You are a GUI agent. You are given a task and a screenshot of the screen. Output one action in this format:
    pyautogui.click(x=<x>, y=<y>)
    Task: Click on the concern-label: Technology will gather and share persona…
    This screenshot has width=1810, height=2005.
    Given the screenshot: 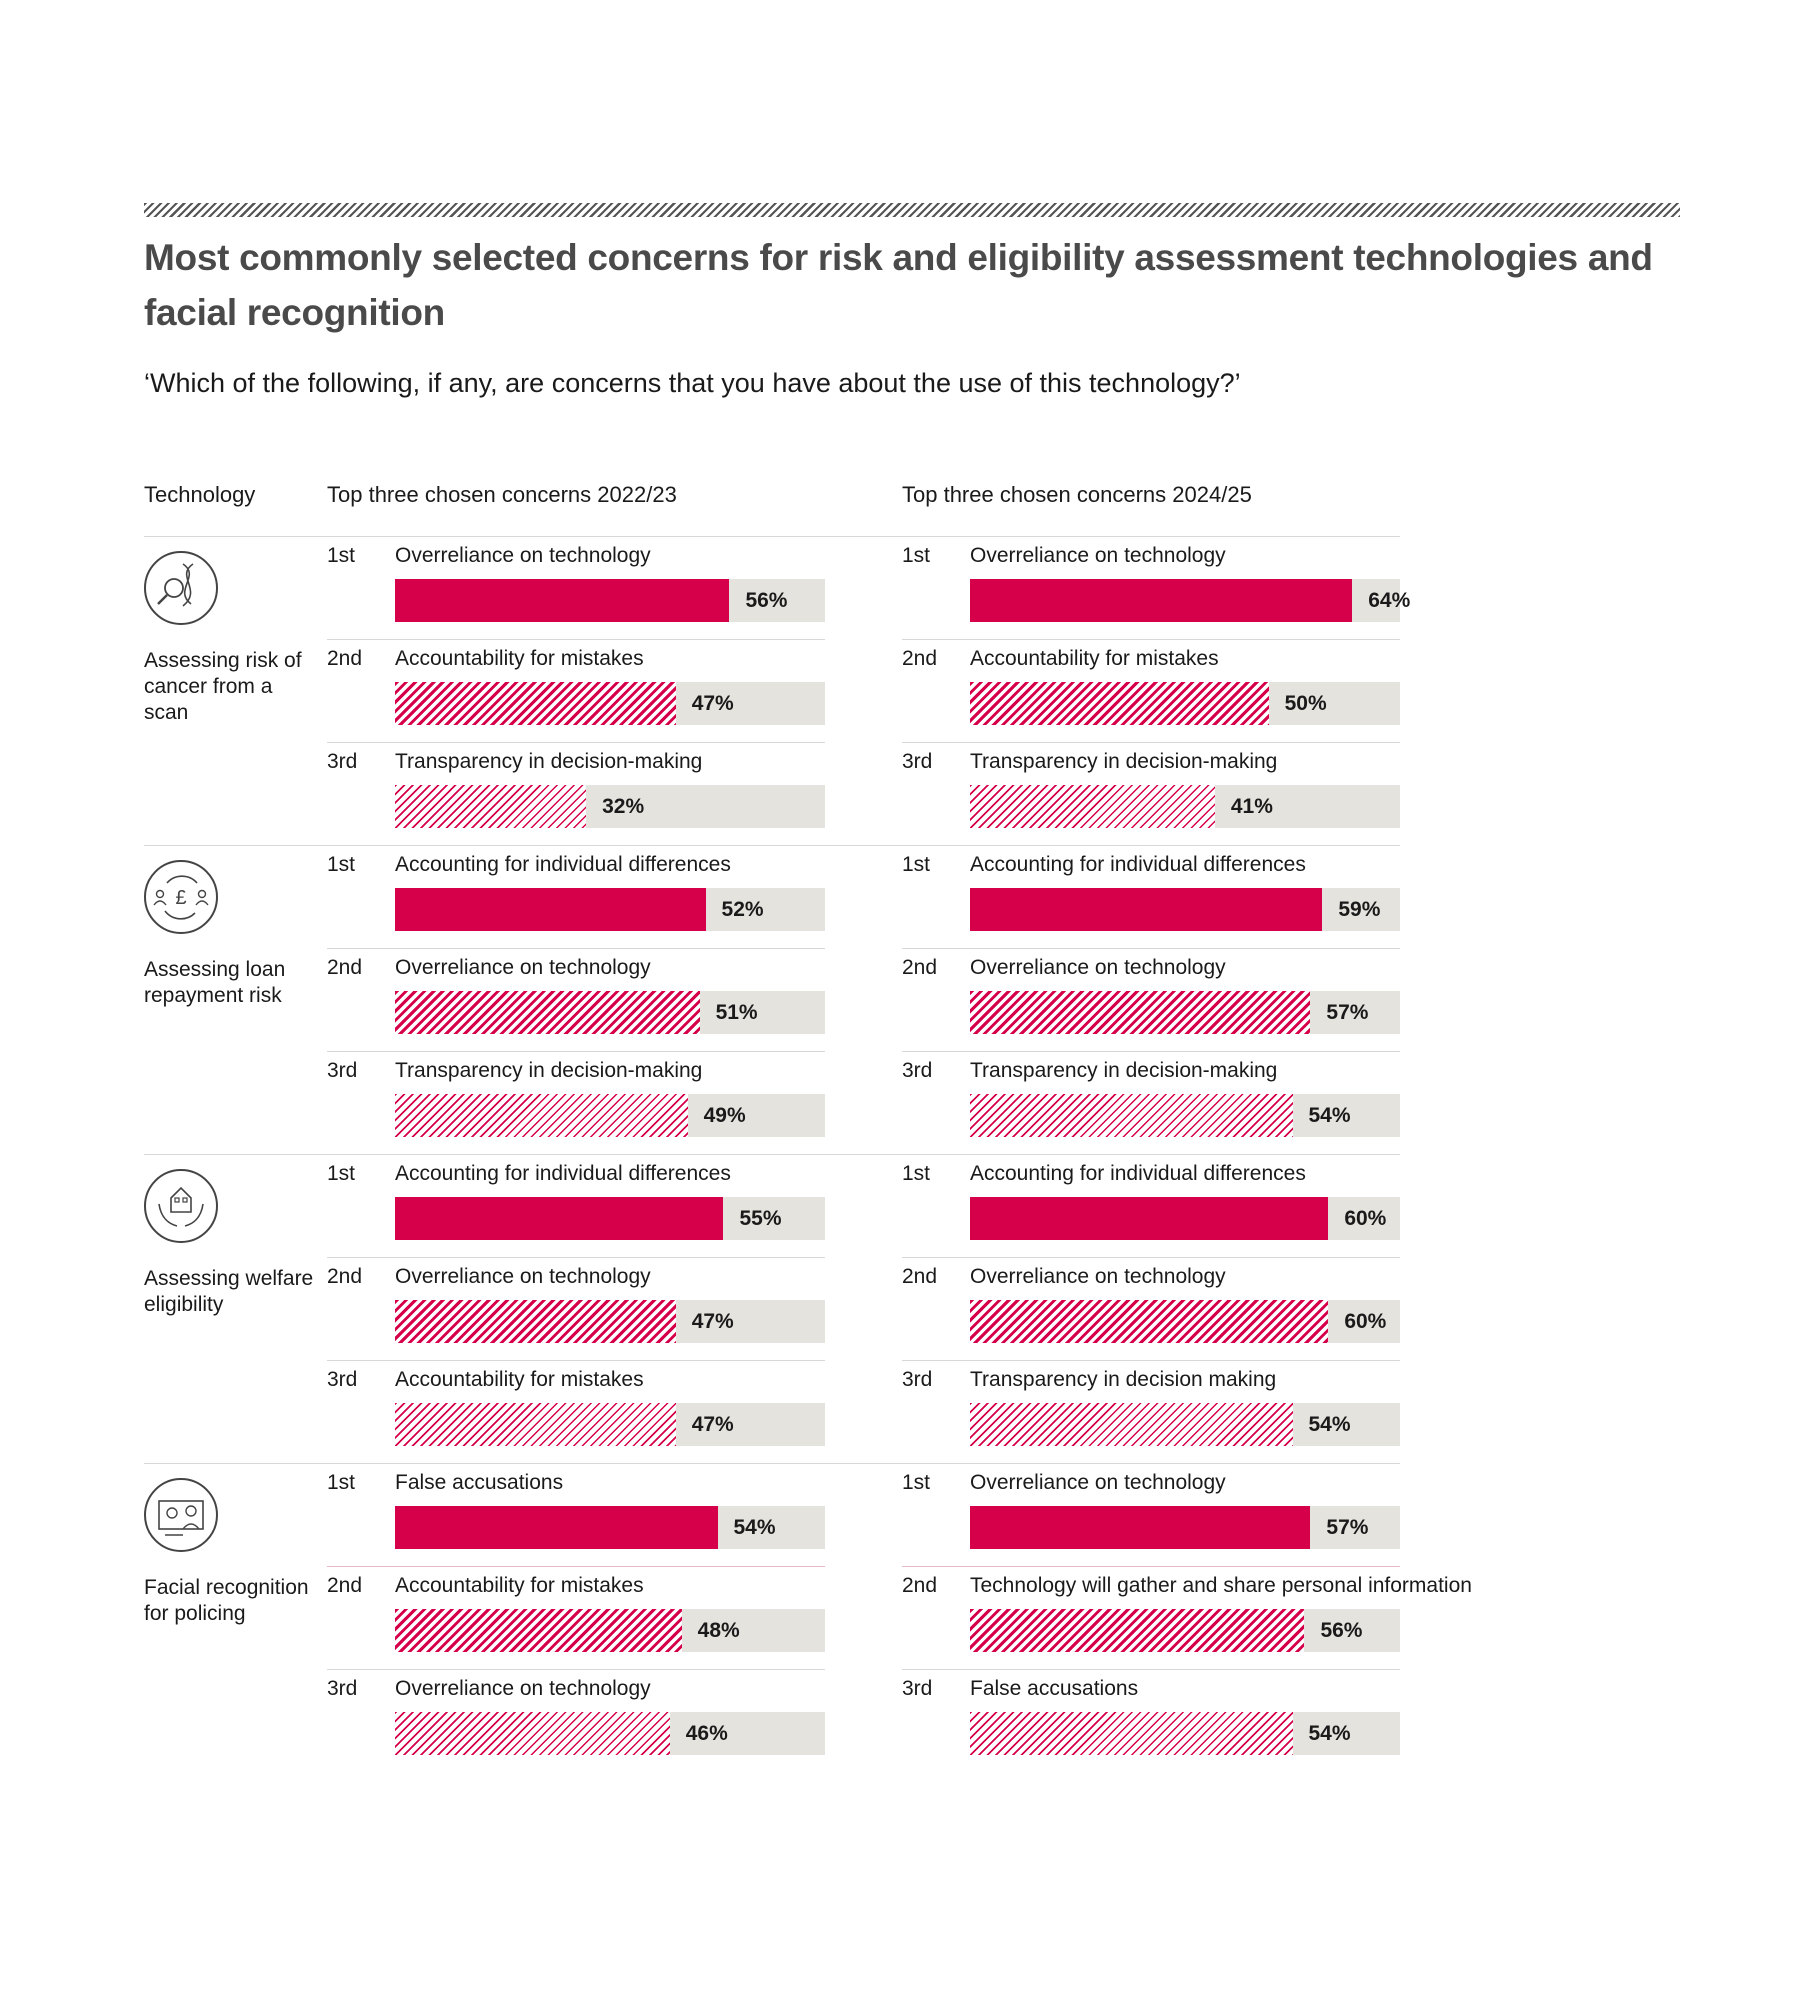 What is the action you would take?
    pyautogui.click(x=1221, y=1585)
    